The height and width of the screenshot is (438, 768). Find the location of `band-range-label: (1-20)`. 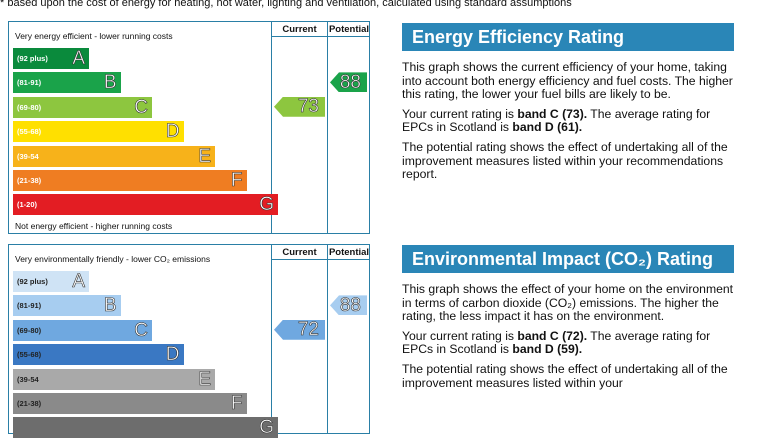

band-range-label: (1-20) is located at coordinates (27, 205).